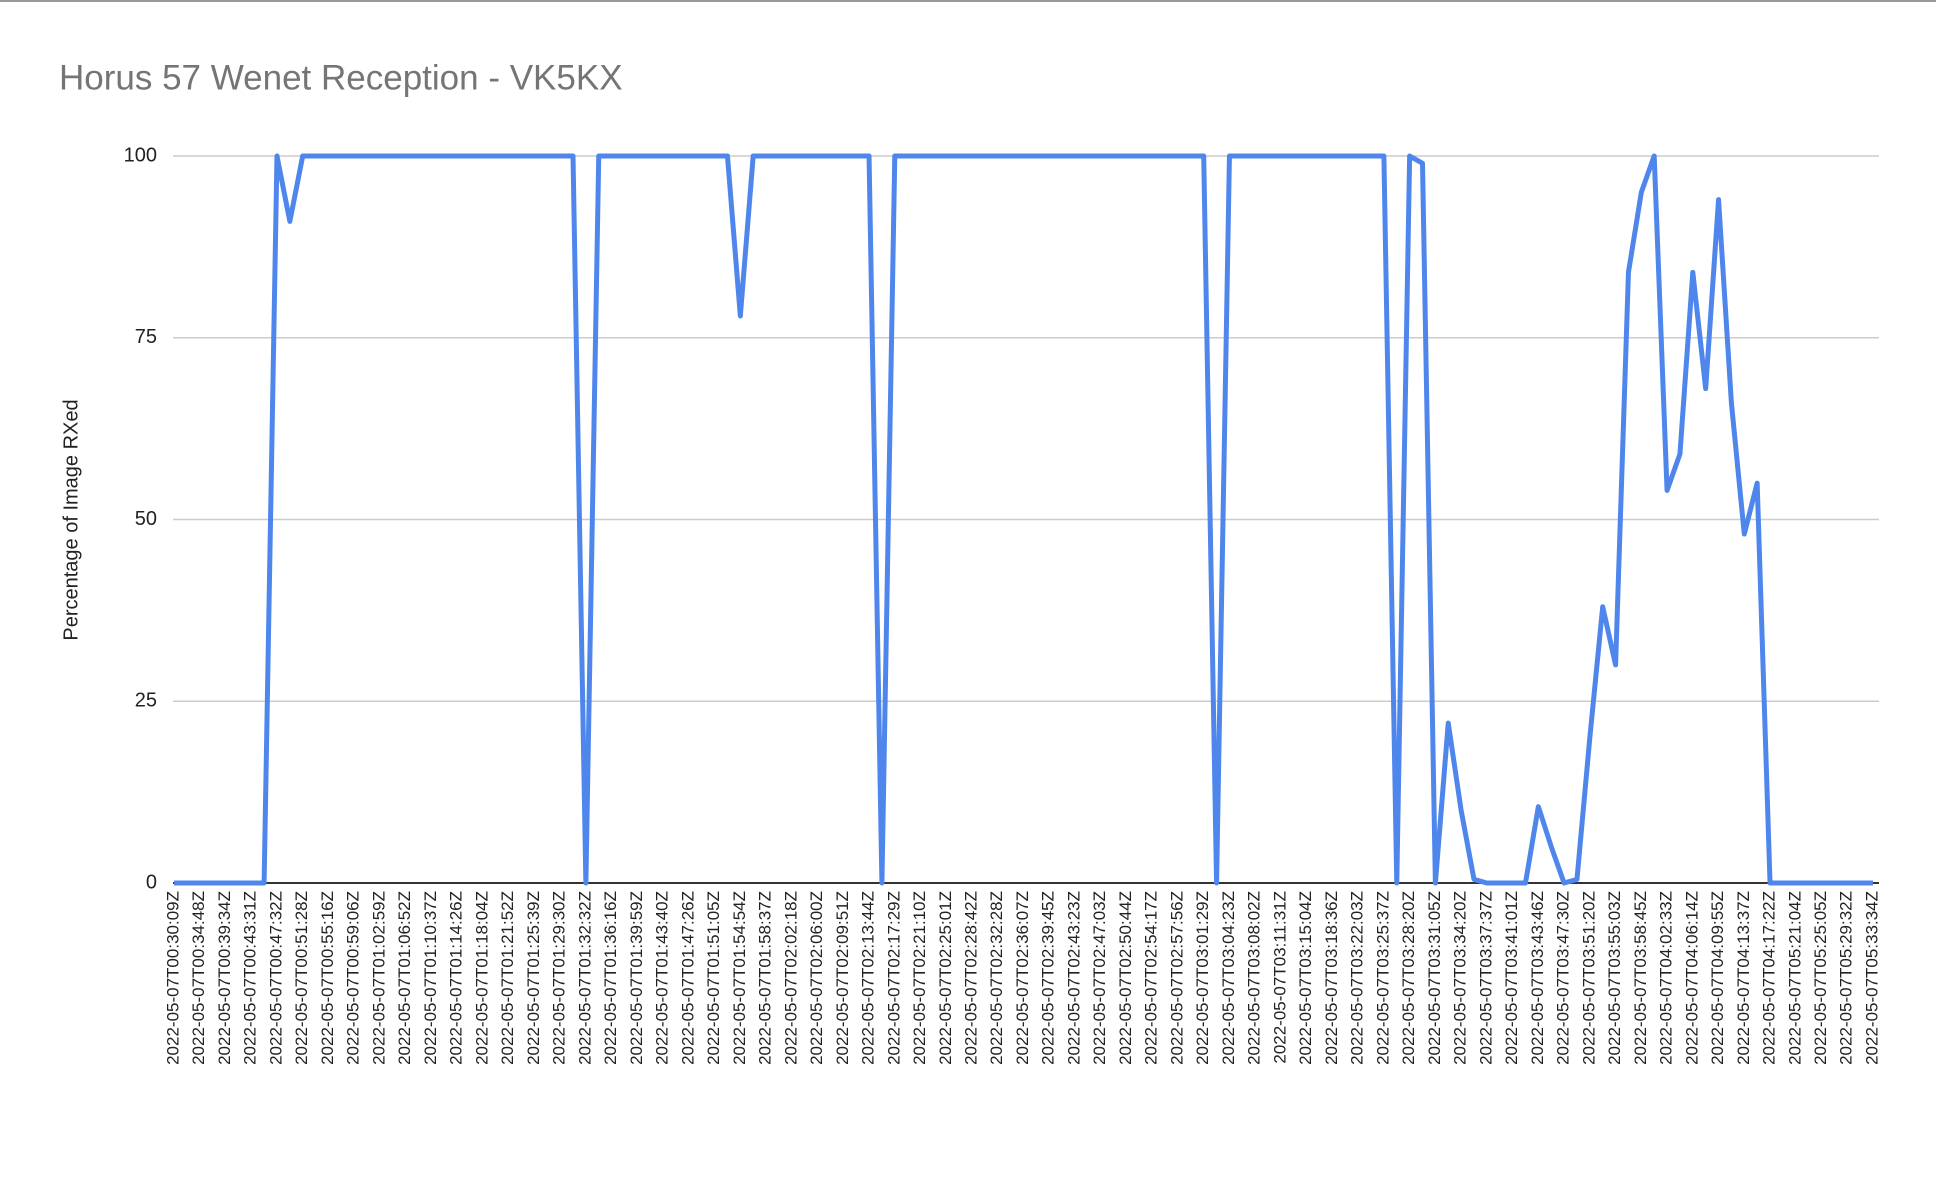 The image size is (1936, 1198). What do you see at coordinates (1769, 978) in the screenshot?
I see `x-tick-label: 2022-05-07T04:17:22Z` at bounding box center [1769, 978].